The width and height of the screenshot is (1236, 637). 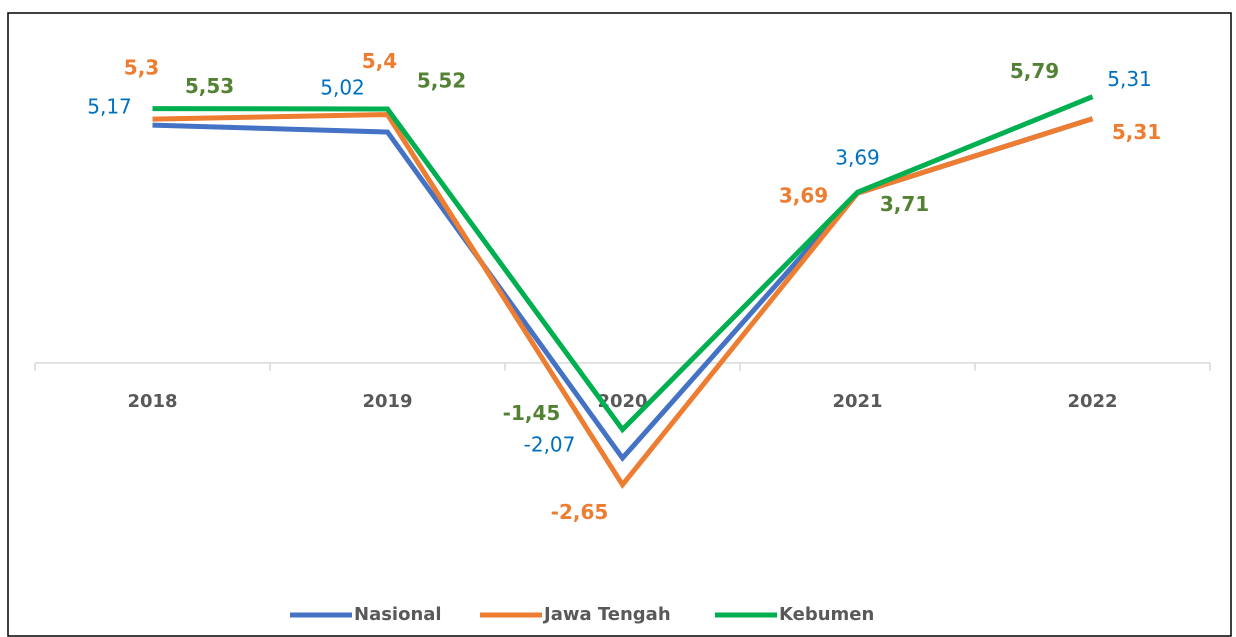 I want to click on data-label: 5,52, so click(x=441, y=81).